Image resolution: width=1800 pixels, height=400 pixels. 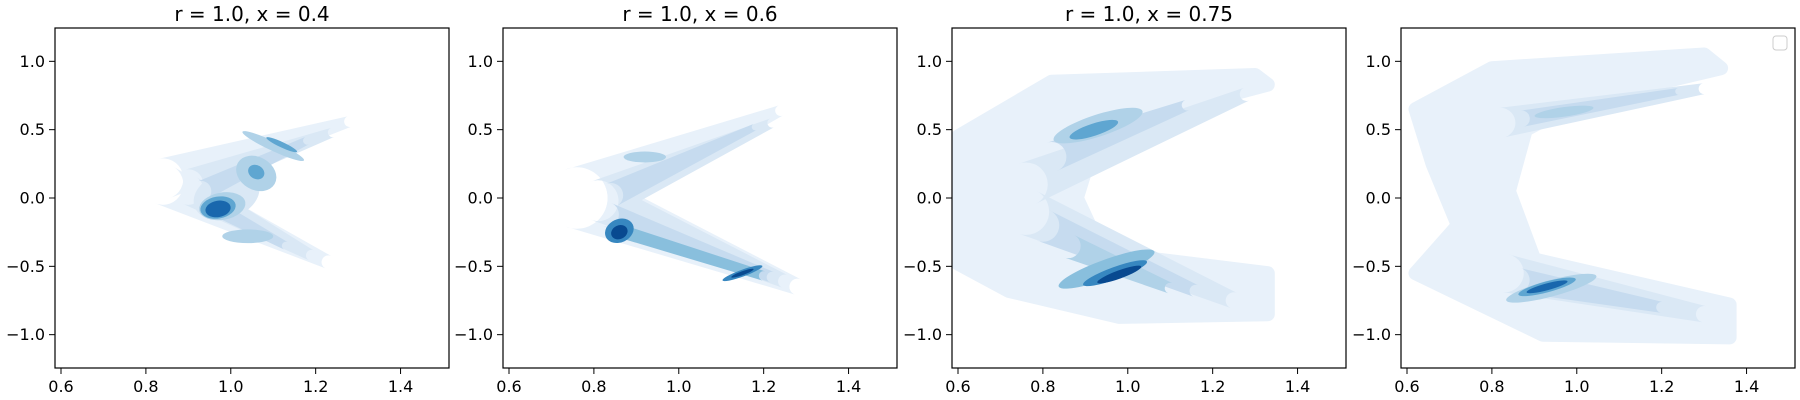 I want to click on panel-title: r = 1.0, x = 0.75, so click(x=1149, y=14).